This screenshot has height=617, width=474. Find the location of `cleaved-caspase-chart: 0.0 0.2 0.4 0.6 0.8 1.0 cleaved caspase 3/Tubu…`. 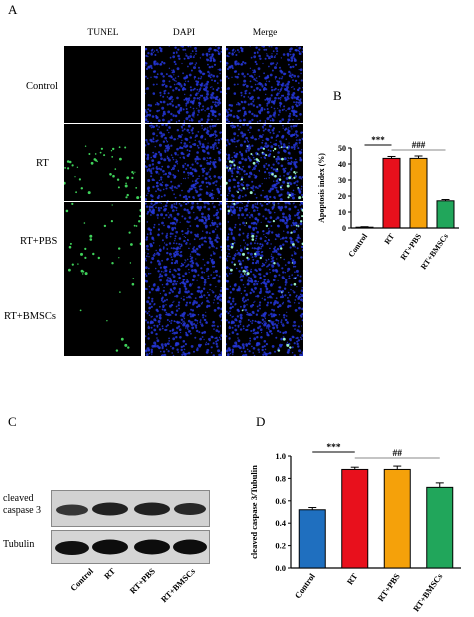

cleaved-caspase-chart: 0.0 0.2 0.4 0.6 0.8 1.0 cleaved caspase 3/Tubu… is located at coordinates (355, 528).